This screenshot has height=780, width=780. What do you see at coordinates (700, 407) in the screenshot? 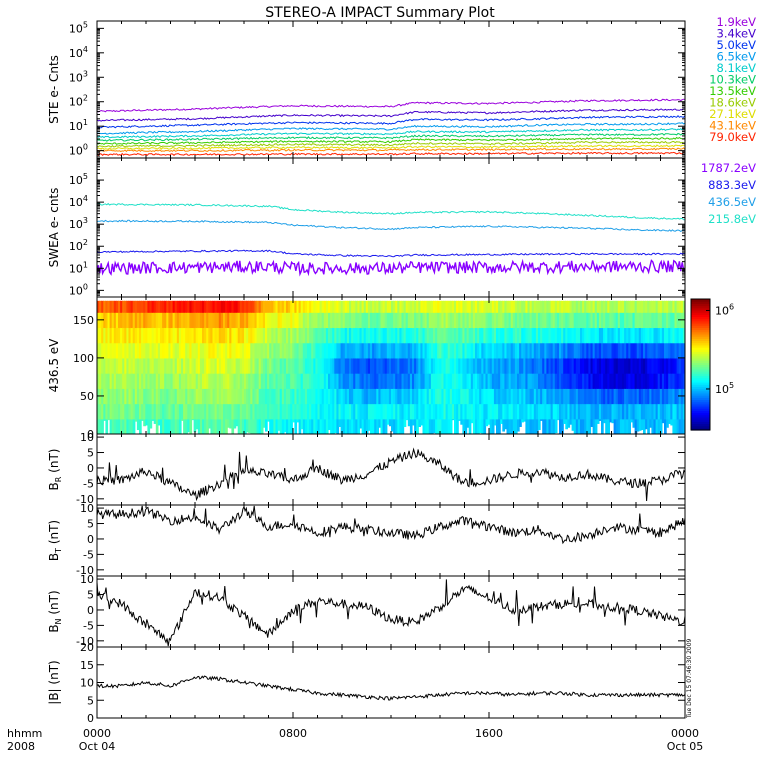
I see `colorbar-swatch` at bounding box center [700, 407].